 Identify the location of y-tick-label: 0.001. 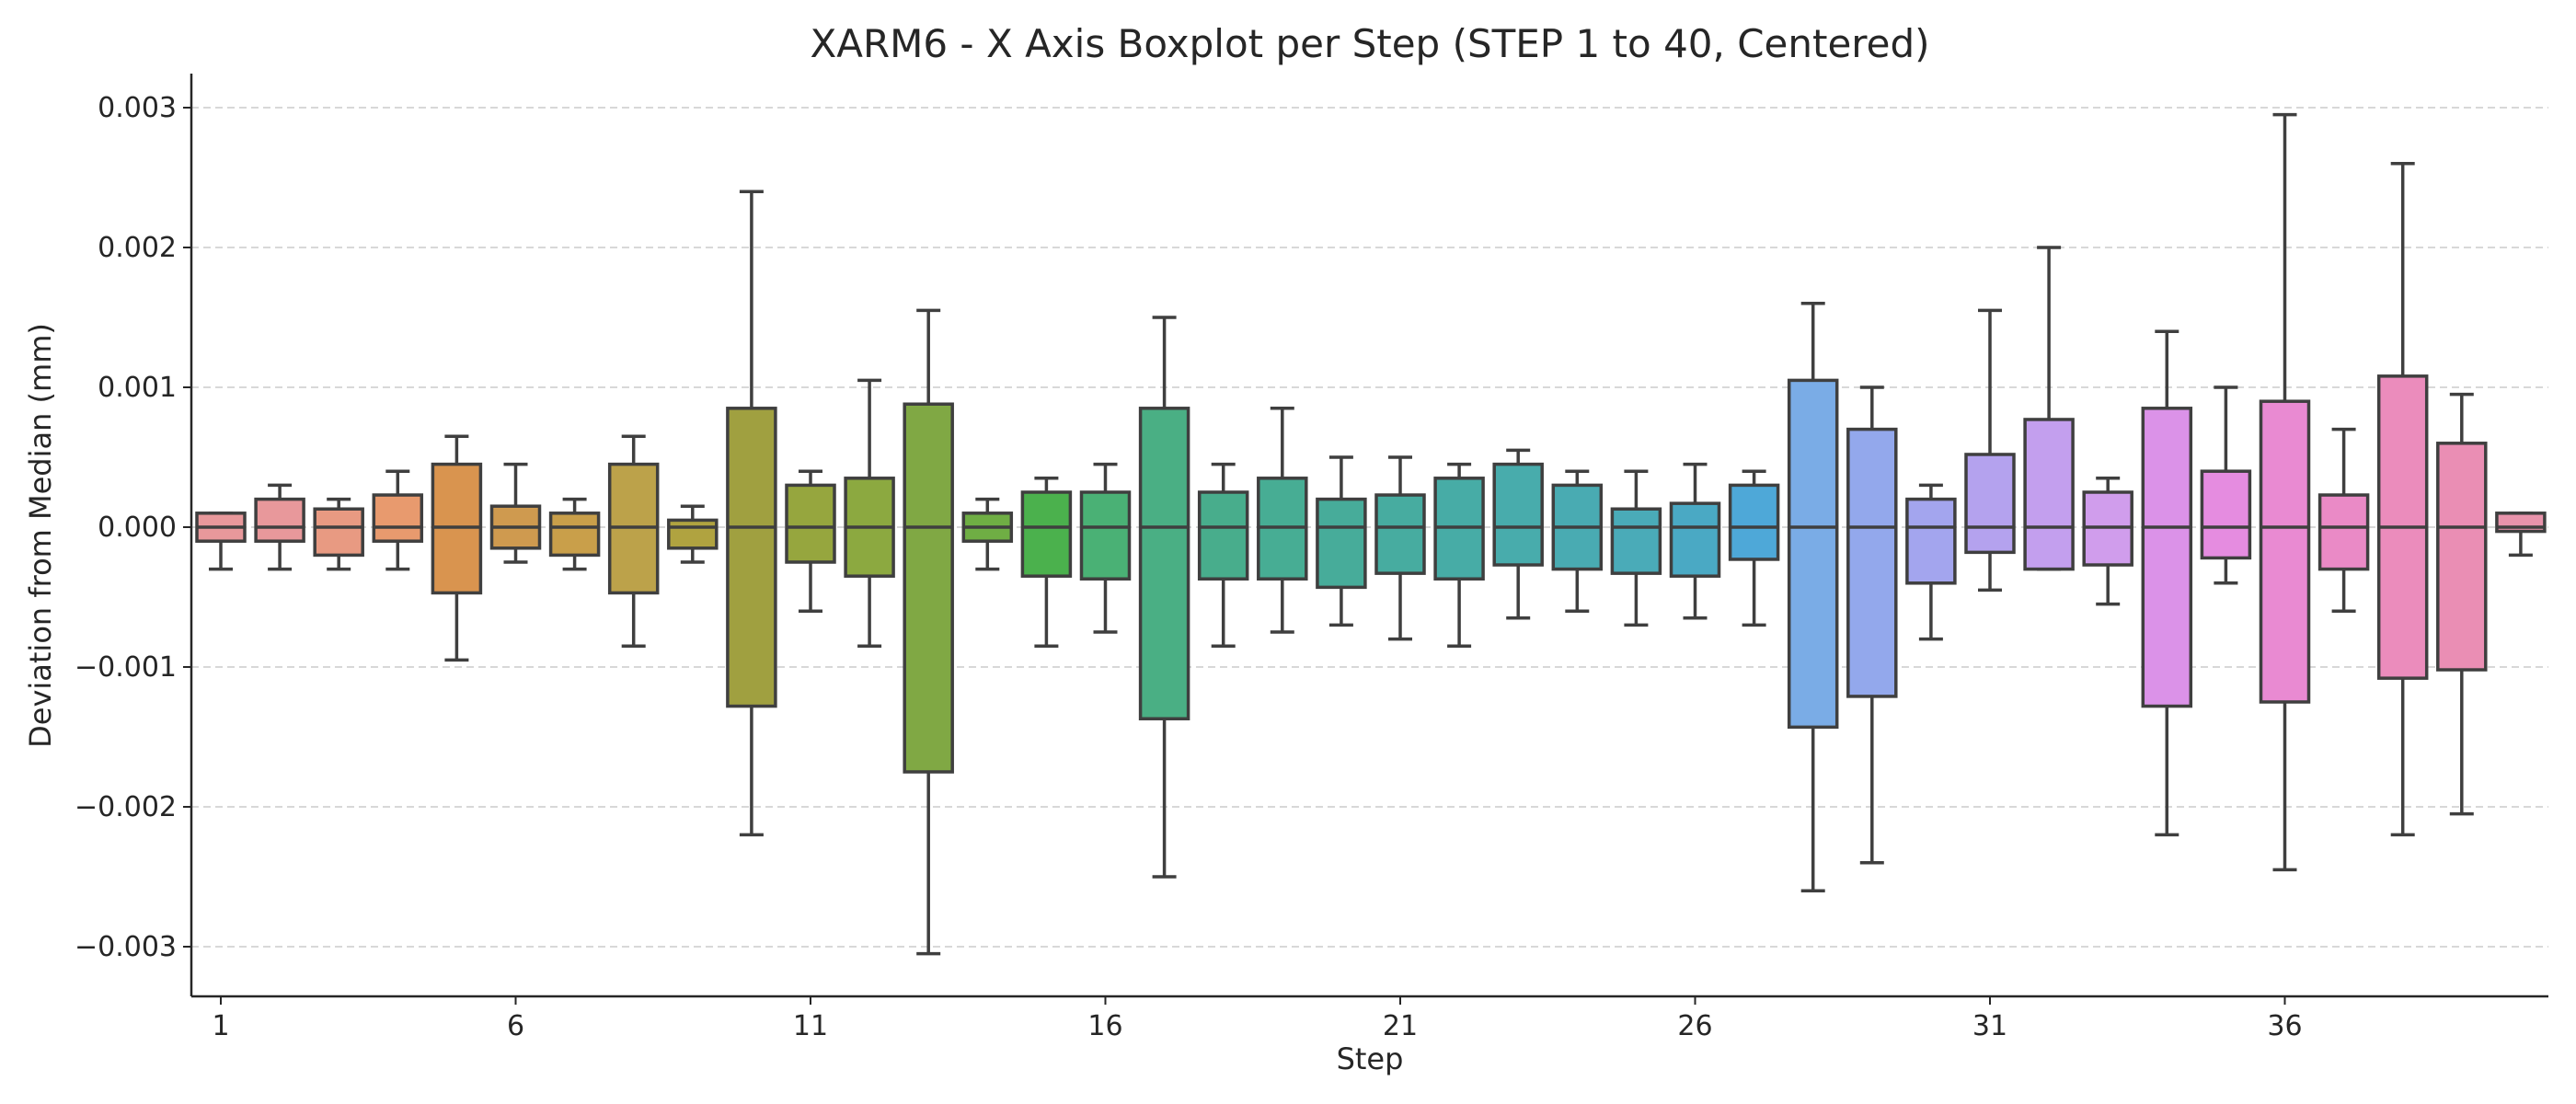
(137, 388).